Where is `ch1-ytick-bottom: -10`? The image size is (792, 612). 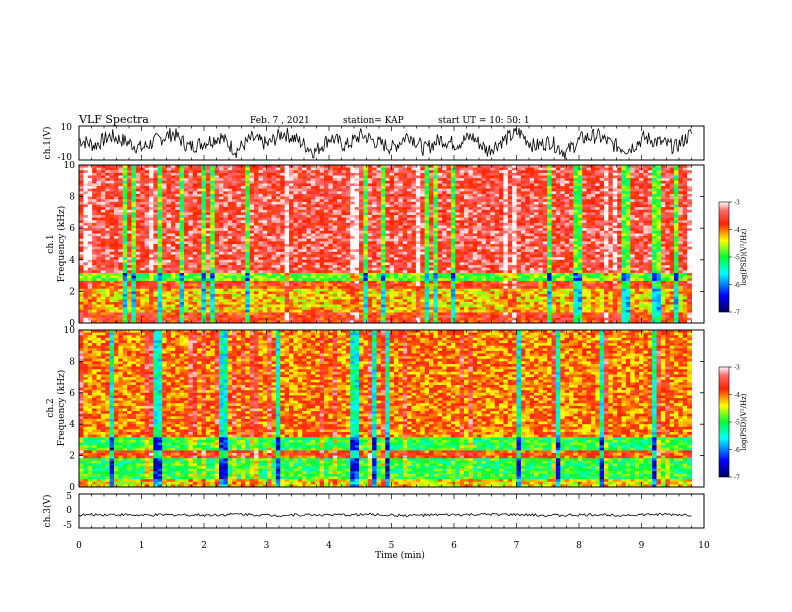
ch1-ytick-bottom: -10 is located at coordinates (65, 158).